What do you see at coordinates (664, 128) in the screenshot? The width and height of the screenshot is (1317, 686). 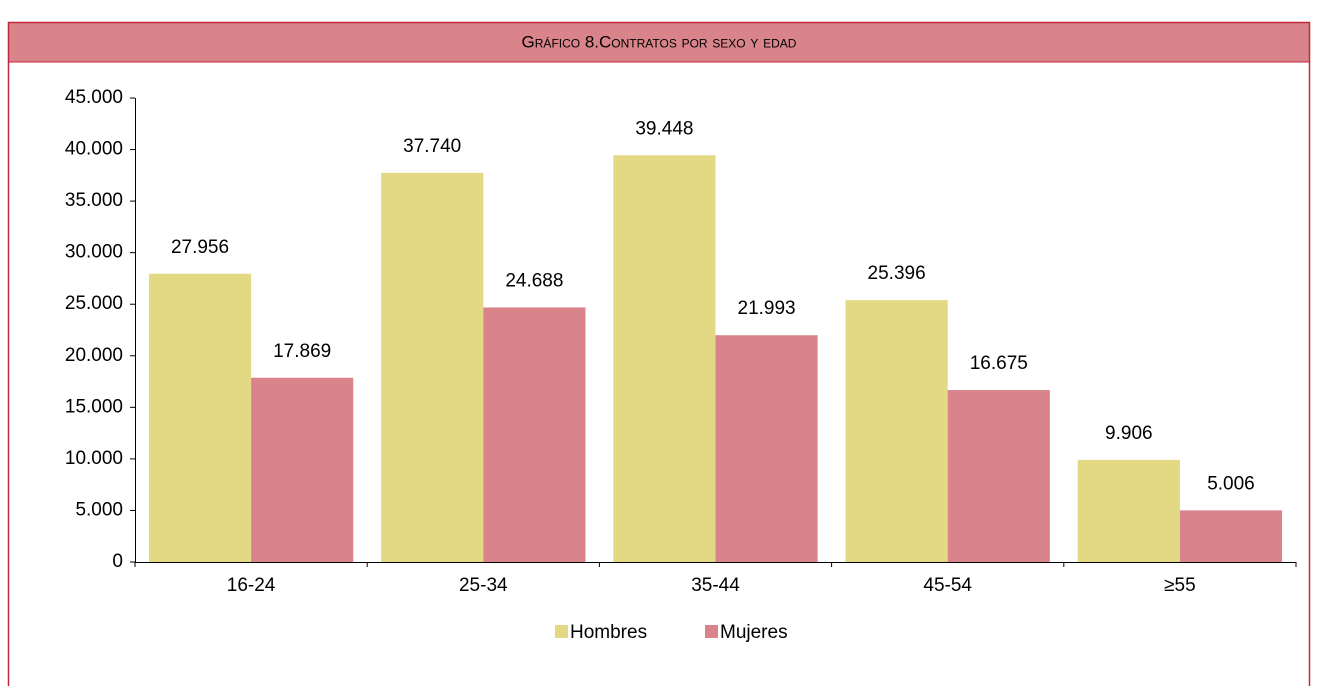 I see `value-label: 39.448` at bounding box center [664, 128].